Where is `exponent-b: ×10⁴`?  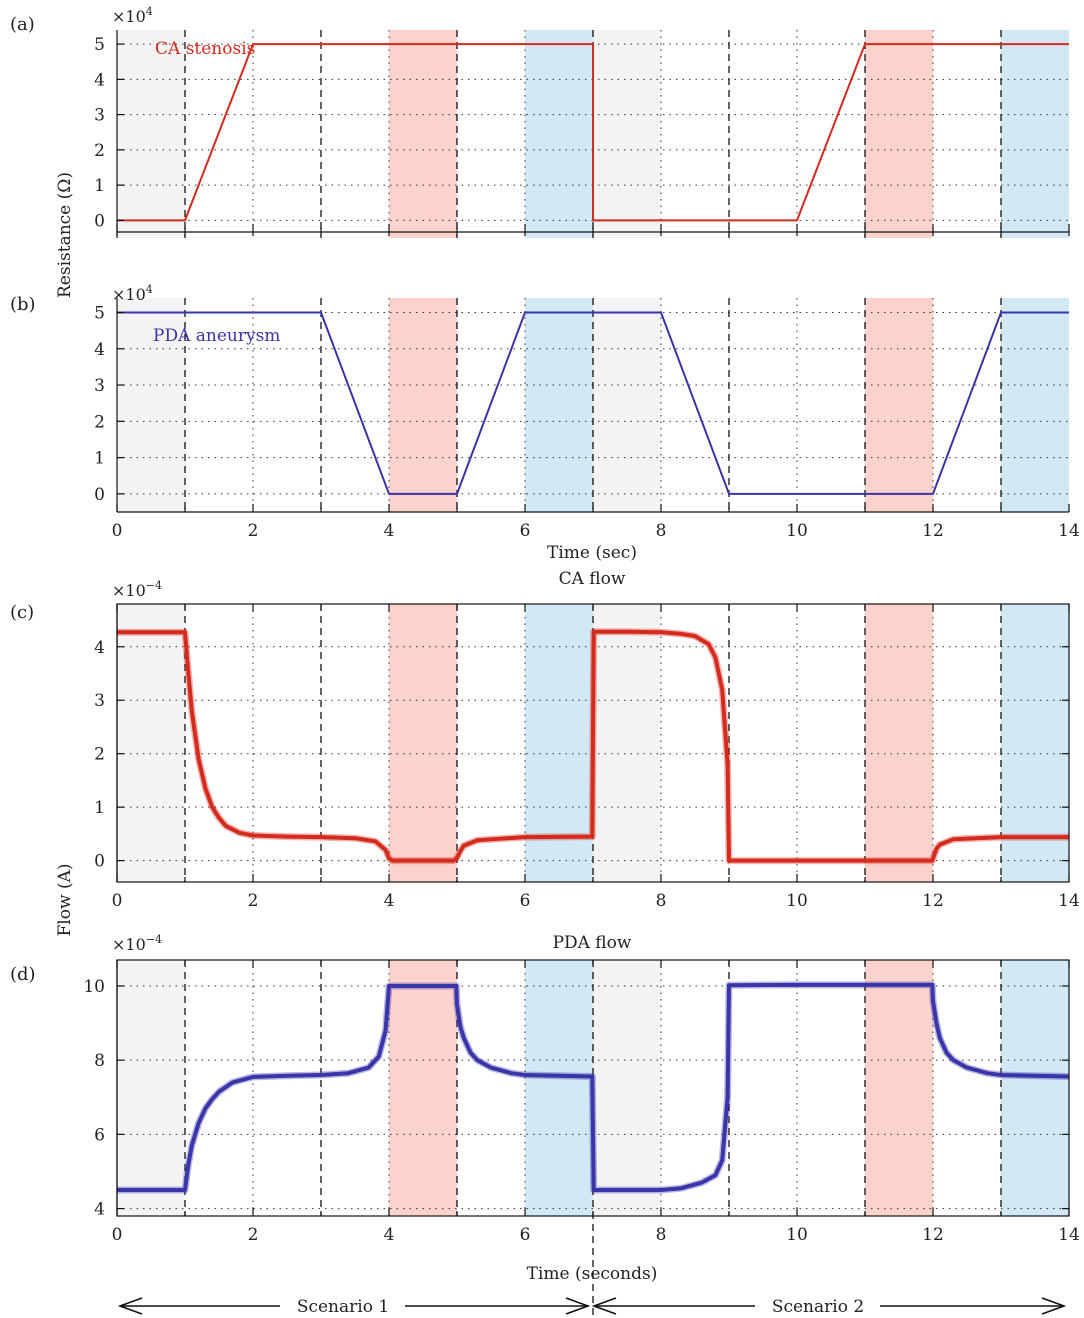
exponent-b: ×10⁴ is located at coordinates (132, 293).